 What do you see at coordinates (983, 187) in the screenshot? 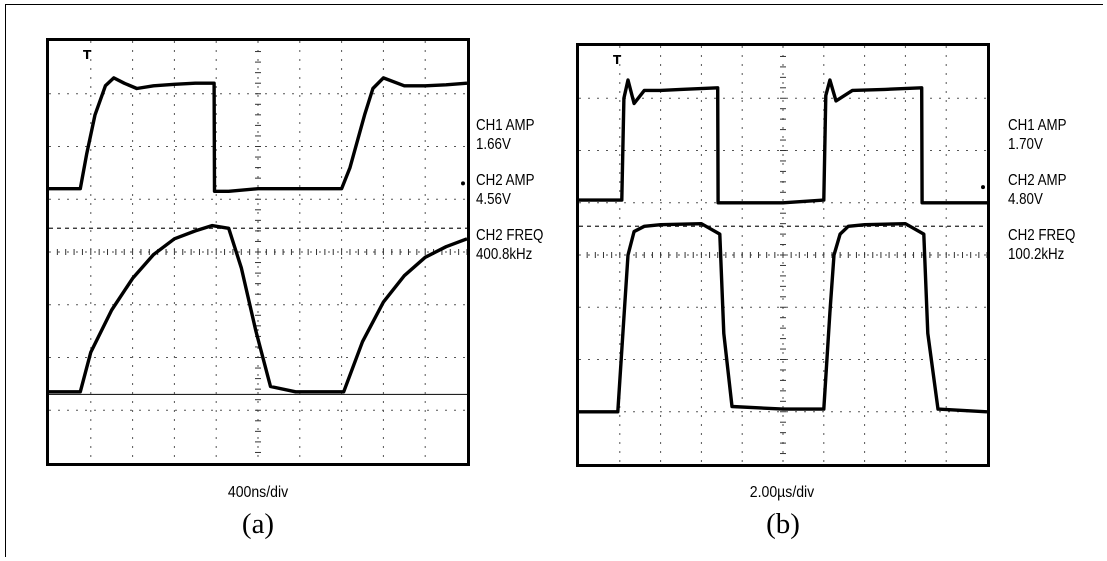
I see `edge-marker-b` at bounding box center [983, 187].